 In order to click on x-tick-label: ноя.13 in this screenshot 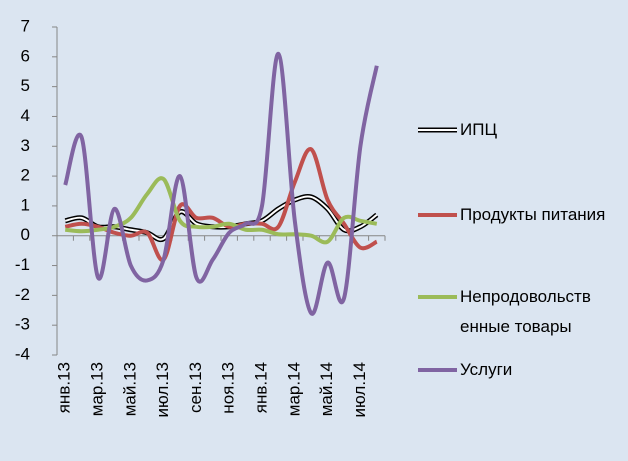, I will do `click(228, 388)`.